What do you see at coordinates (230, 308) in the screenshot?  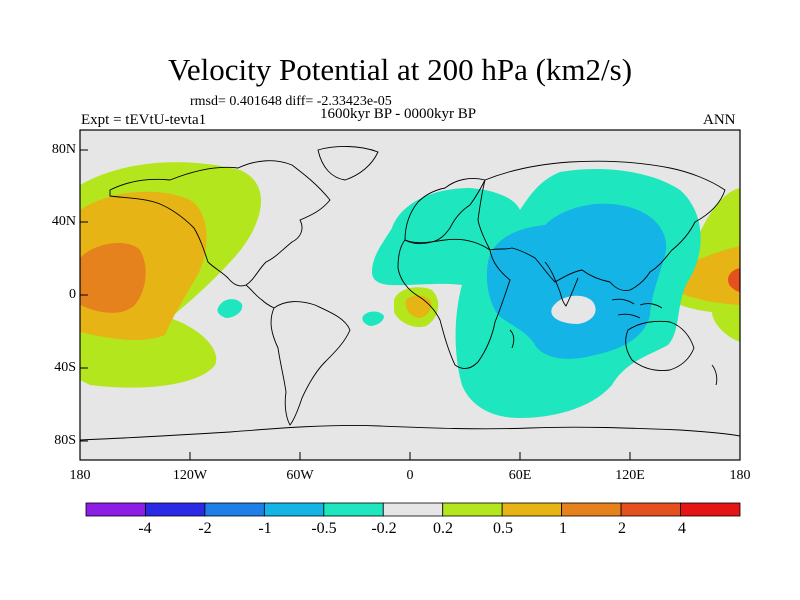 I see `field-negative-spot-east-pacific` at bounding box center [230, 308].